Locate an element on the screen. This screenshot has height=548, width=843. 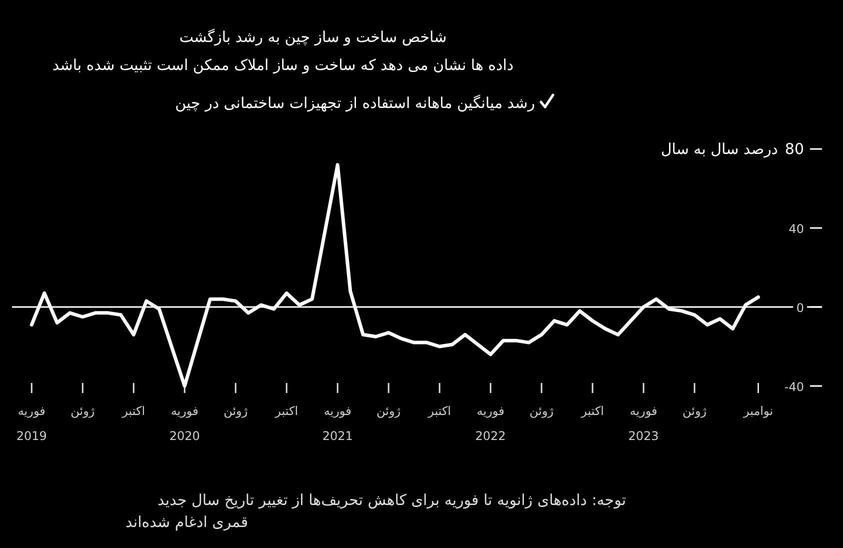
annotation: توجه: داده‌های ژانویه تا فوریه برای کاهش تحریف‌ها از تغییر تاریخ سال جدید قمری ادغام شده‌اند is located at coordinates (376, 511).